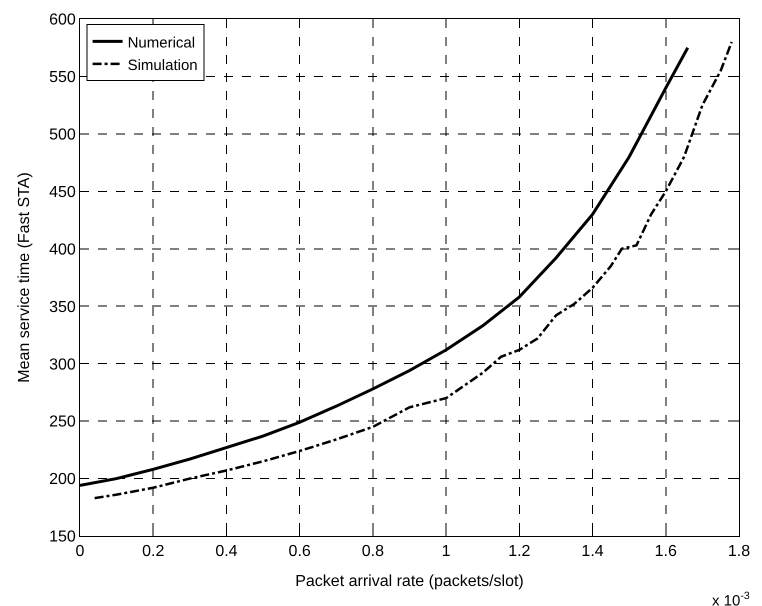  What do you see at coordinates (665, 551) in the screenshot?
I see `x-tick-label: 1.6` at bounding box center [665, 551].